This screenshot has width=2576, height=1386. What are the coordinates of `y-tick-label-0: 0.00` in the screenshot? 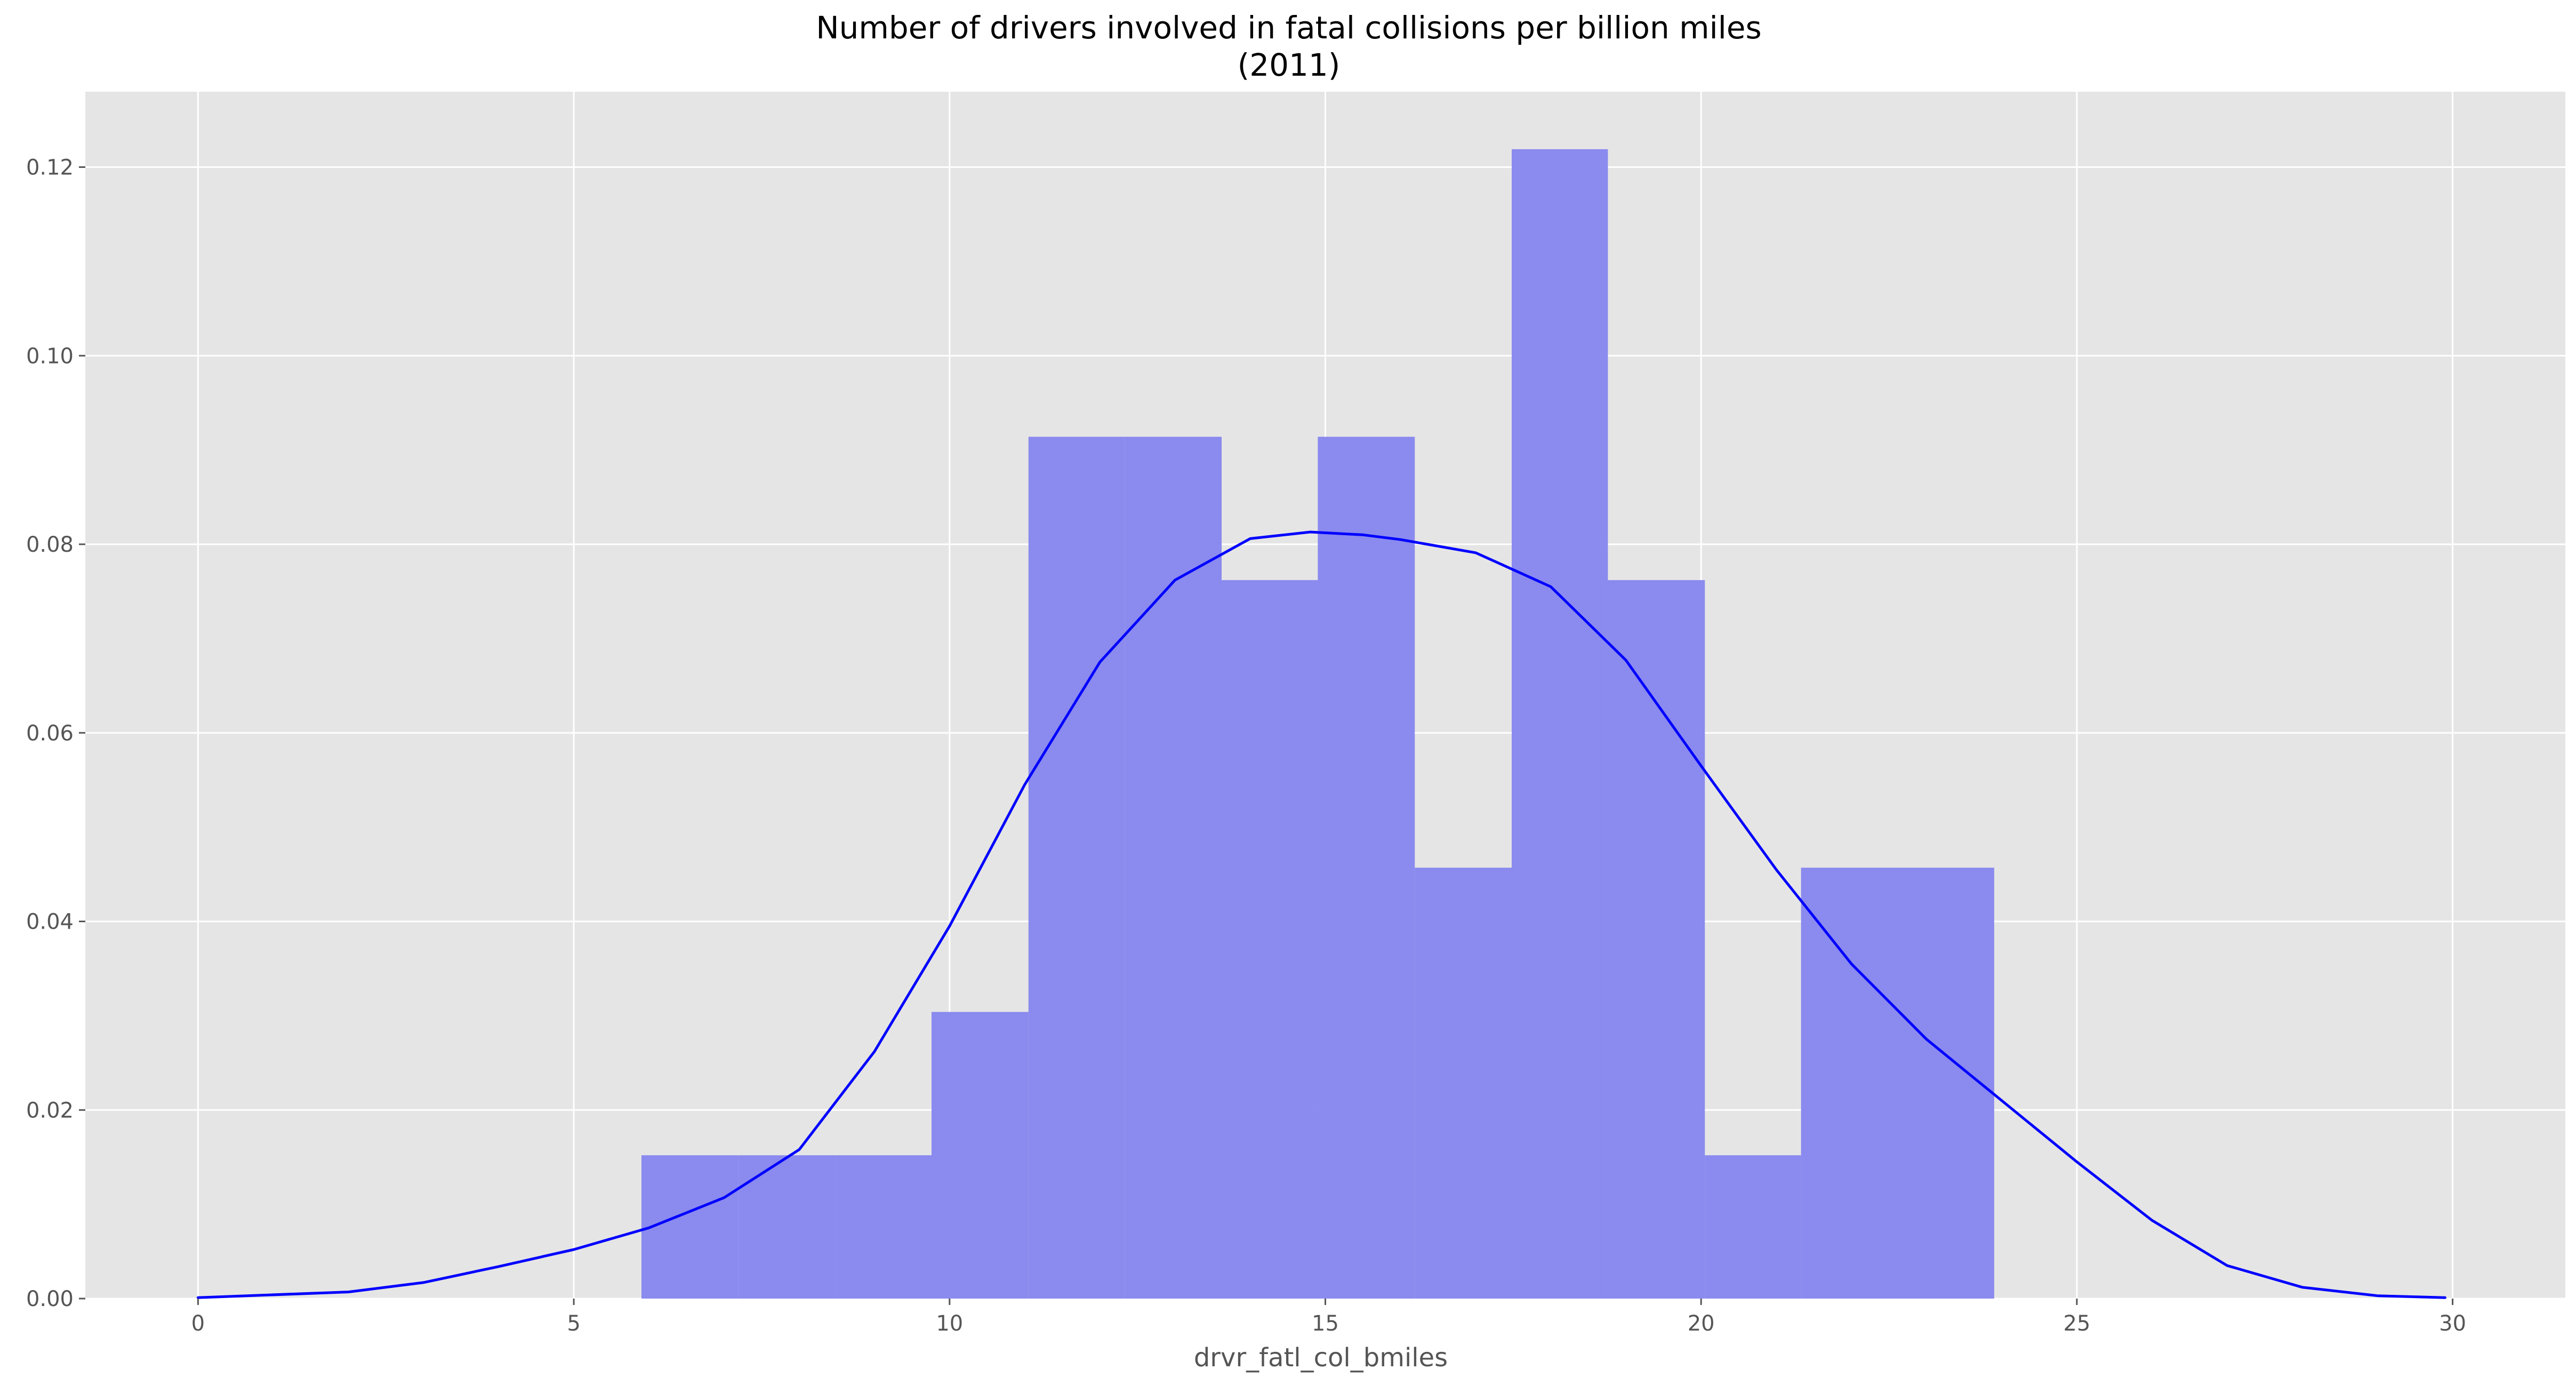 It's located at (50, 1299).